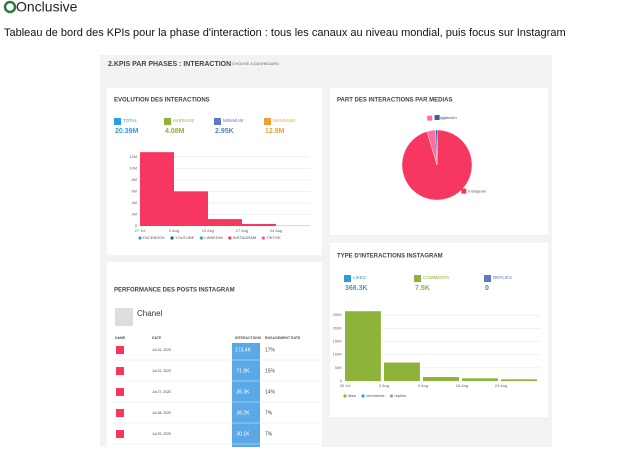 The width and height of the screenshot is (640, 452). Describe the element at coordinates (356, 288) in the screenshot. I see `kpi-value: 366.3K` at that location.